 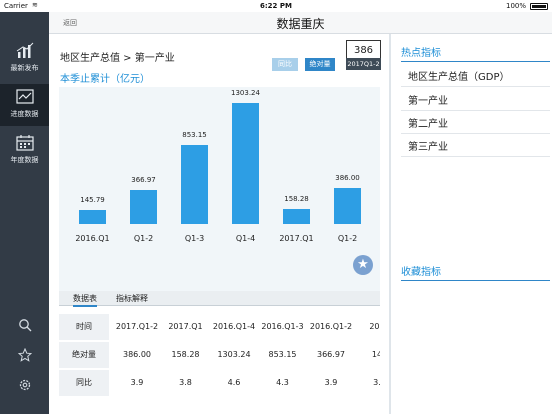 I want to click on chart-data-label: 158.28, so click(x=296, y=199).